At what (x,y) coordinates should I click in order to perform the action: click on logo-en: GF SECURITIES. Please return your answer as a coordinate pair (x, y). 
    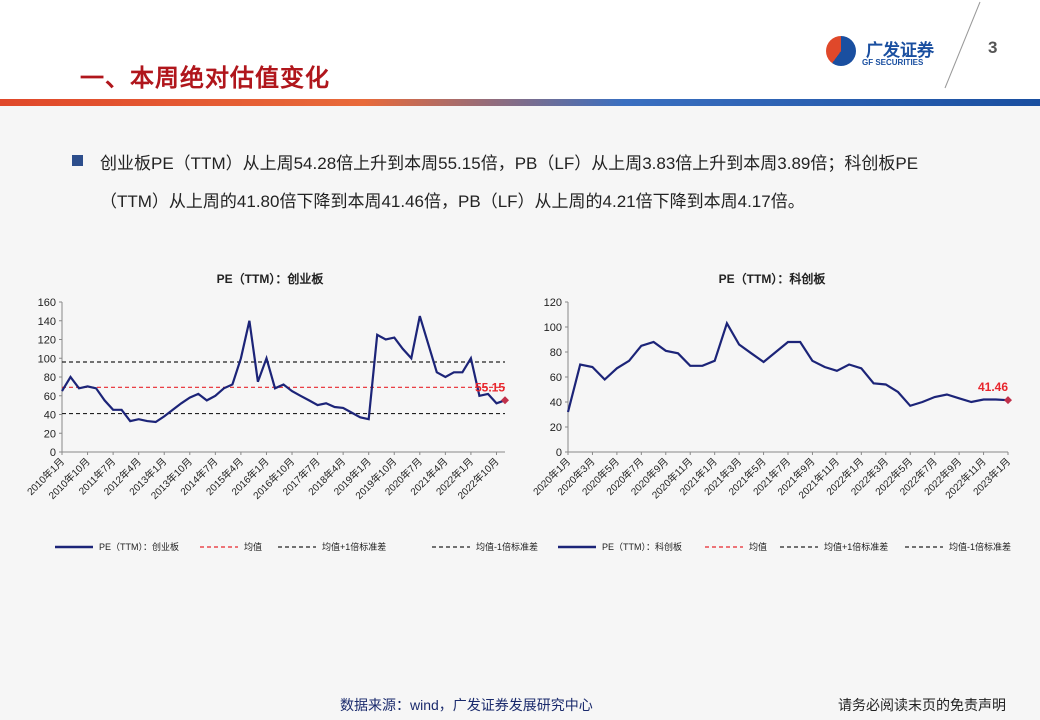
    Looking at the image, I should click on (893, 62).